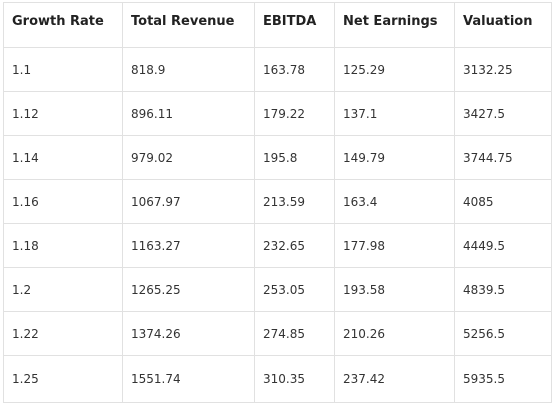 This screenshot has height=409, width=554. I want to click on cell-net-earnings: 193.58, so click(394, 289).